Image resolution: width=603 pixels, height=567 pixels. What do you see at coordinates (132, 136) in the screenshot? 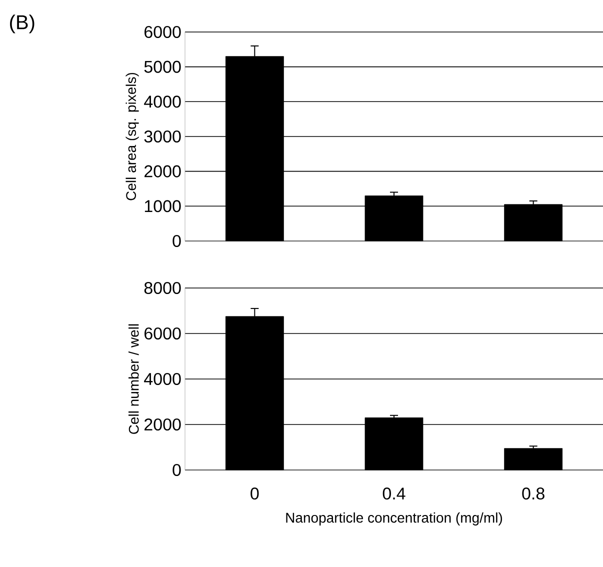
I see `y-axis-title: Cell area (sq. pixels)` at bounding box center [132, 136].